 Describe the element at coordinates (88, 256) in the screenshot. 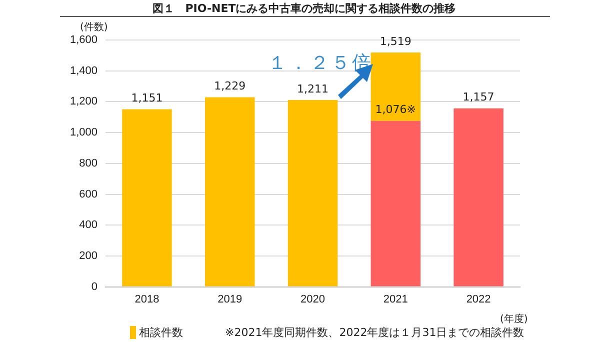

I see `y-tick-label: 200` at that location.